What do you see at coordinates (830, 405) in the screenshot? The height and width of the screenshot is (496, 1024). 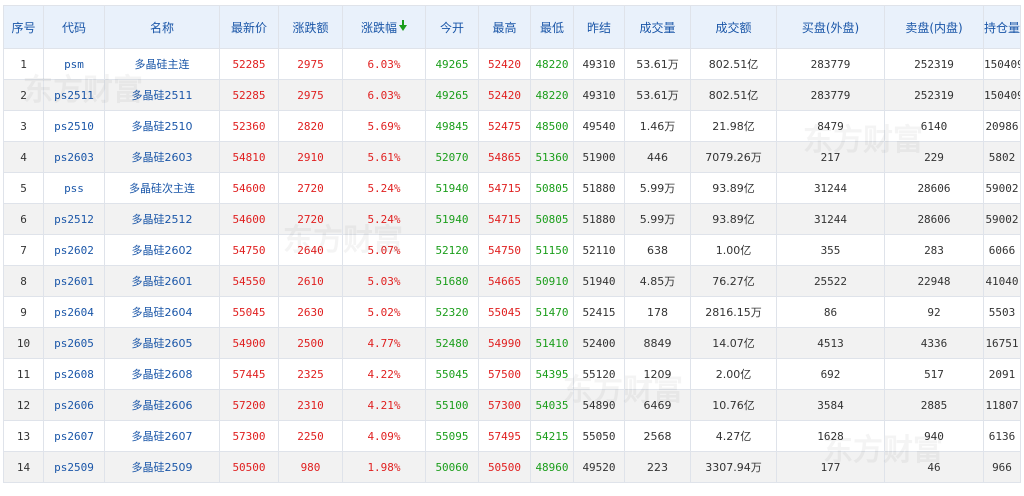 I see `cell-buy-outer: 3584` at bounding box center [830, 405].